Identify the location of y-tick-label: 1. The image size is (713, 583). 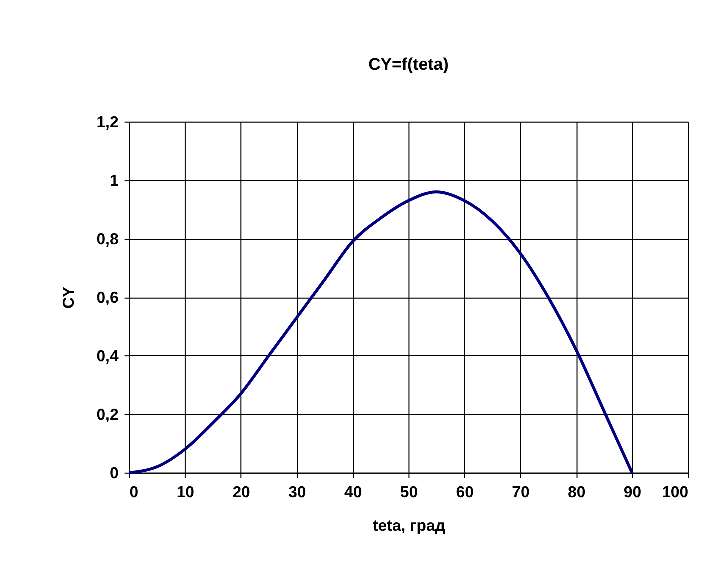
(114, 181).